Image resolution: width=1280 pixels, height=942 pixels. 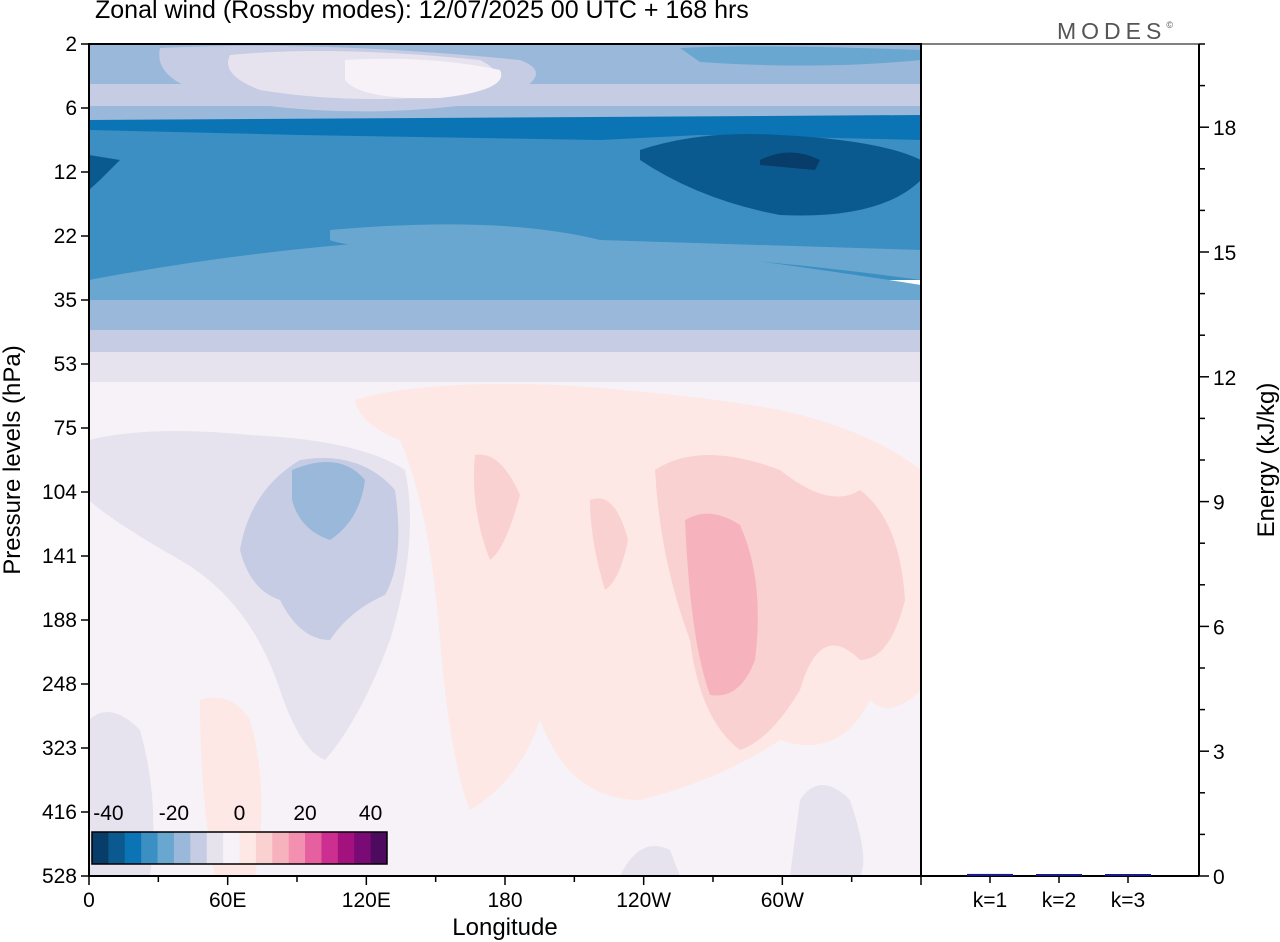 I want to click on colorbar-label: -40, so click(x=108, y=813).